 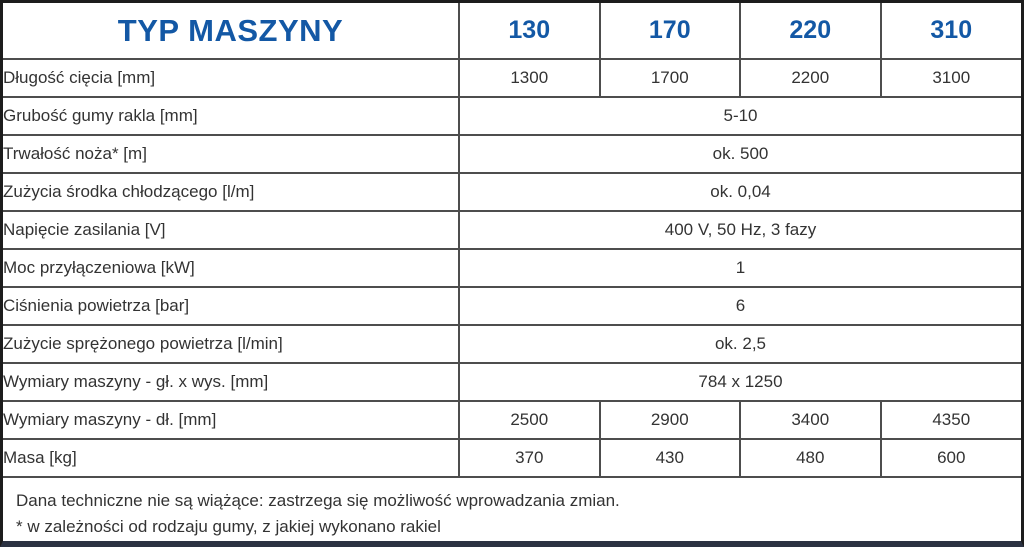 I want to click on row-value-span: 5-10, so click(x=739, y=116).